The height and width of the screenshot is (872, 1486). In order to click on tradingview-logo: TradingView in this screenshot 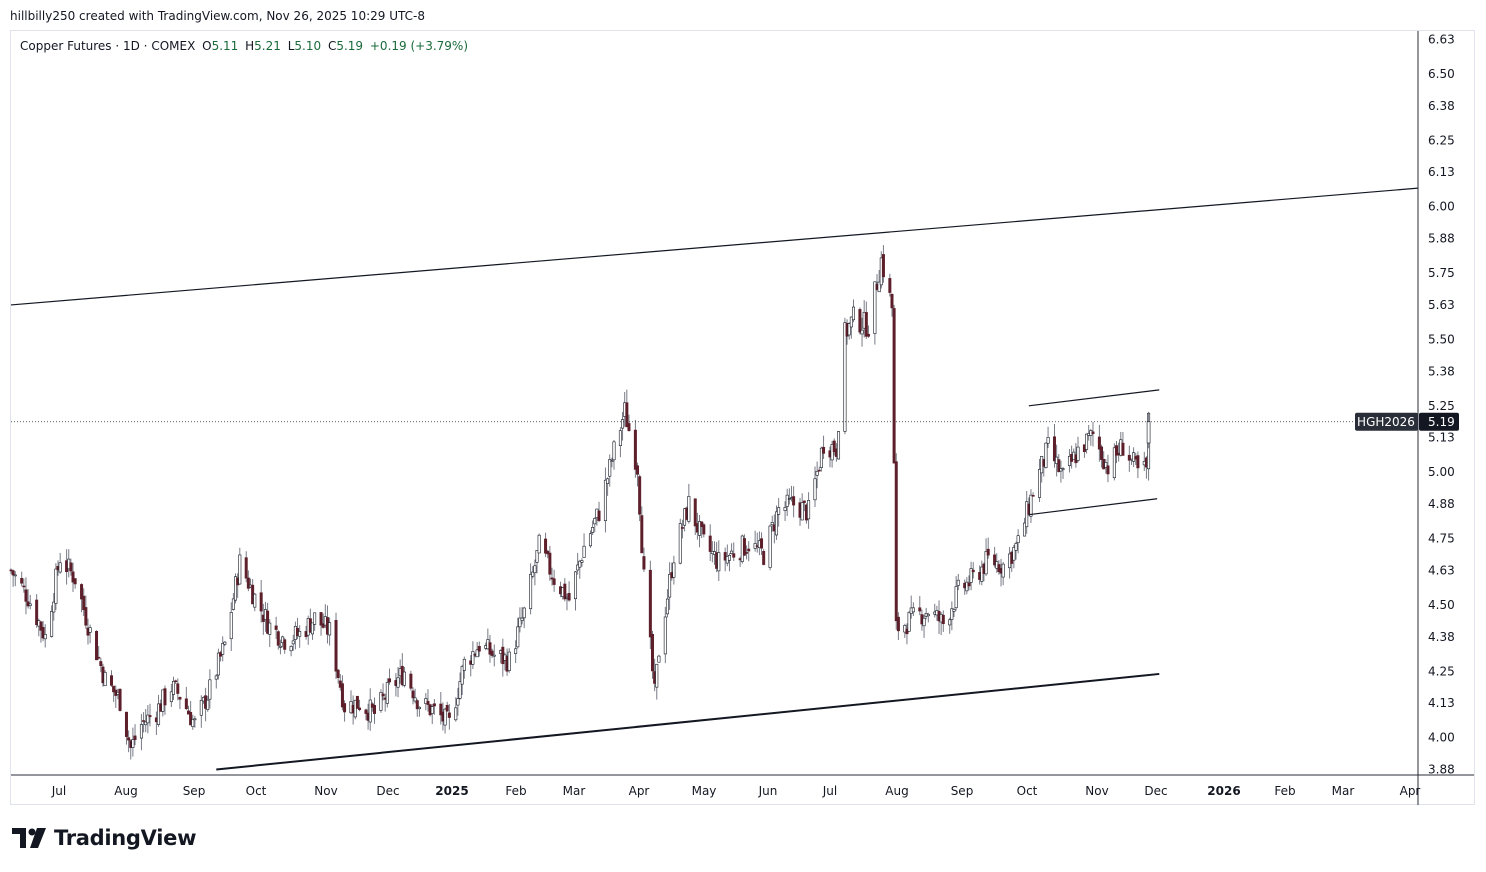, I will do `click(104, 838)`.